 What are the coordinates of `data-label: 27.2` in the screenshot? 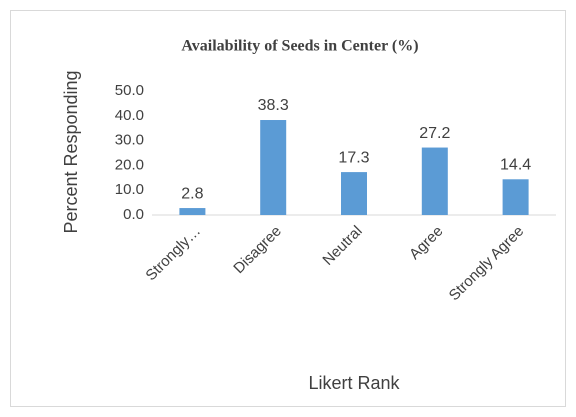 It's located at (434, 133).